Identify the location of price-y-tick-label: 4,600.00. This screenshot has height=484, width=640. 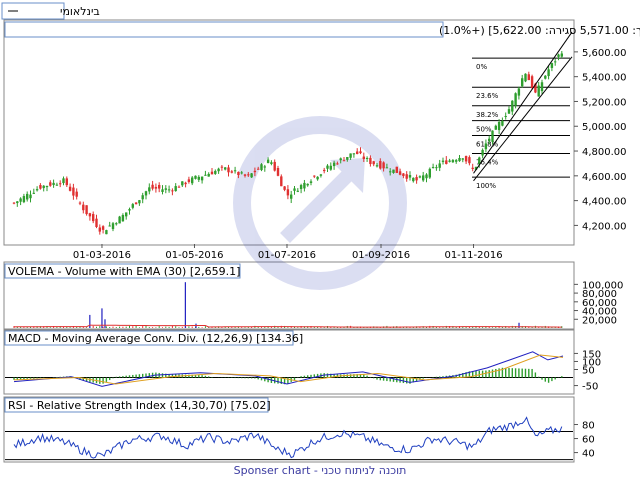
(604, 177).